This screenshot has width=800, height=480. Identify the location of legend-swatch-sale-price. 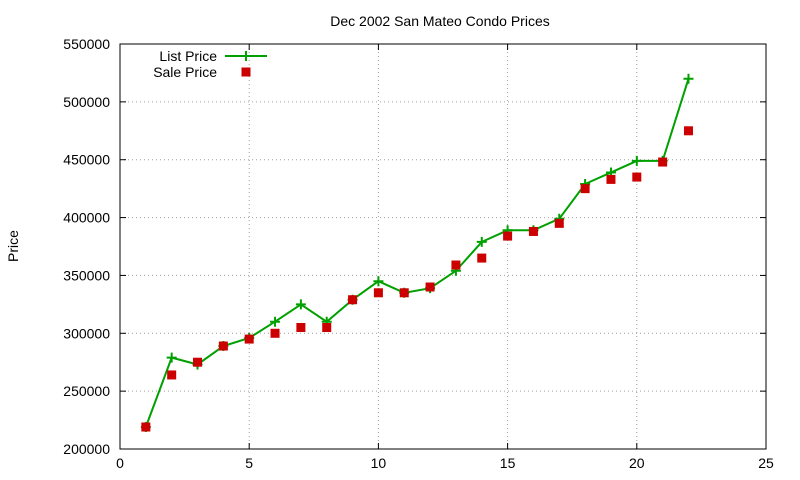
(246, 72).